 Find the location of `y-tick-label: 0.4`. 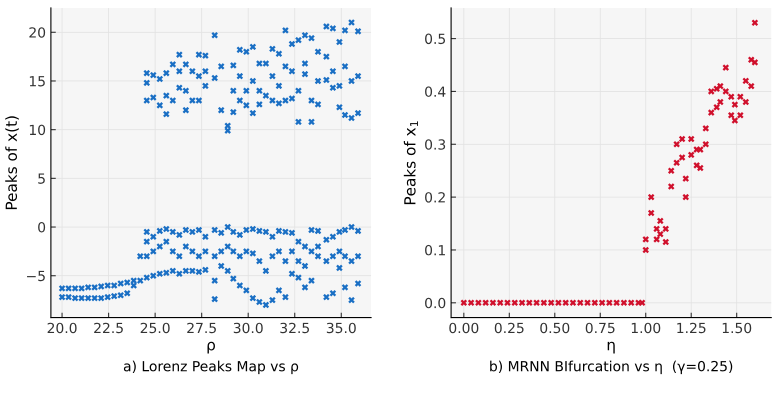

y-tick-label: 0.4 is located at coordinates (435, 91).